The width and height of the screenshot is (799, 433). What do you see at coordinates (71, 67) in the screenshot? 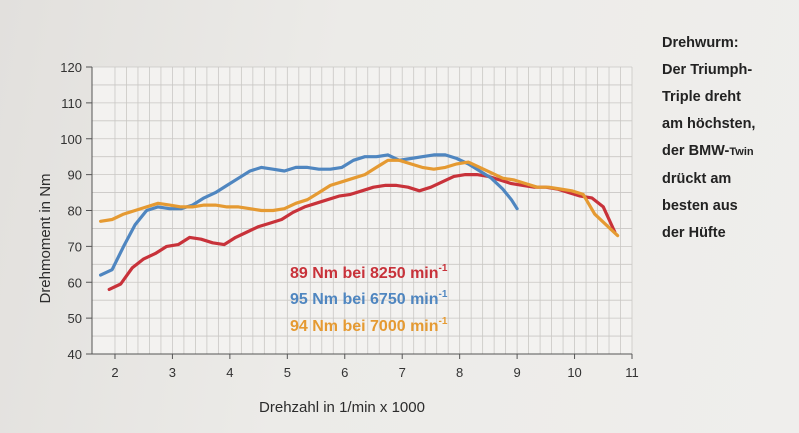
I see `y-tick-label: 120` at bounding box center [71, 67].